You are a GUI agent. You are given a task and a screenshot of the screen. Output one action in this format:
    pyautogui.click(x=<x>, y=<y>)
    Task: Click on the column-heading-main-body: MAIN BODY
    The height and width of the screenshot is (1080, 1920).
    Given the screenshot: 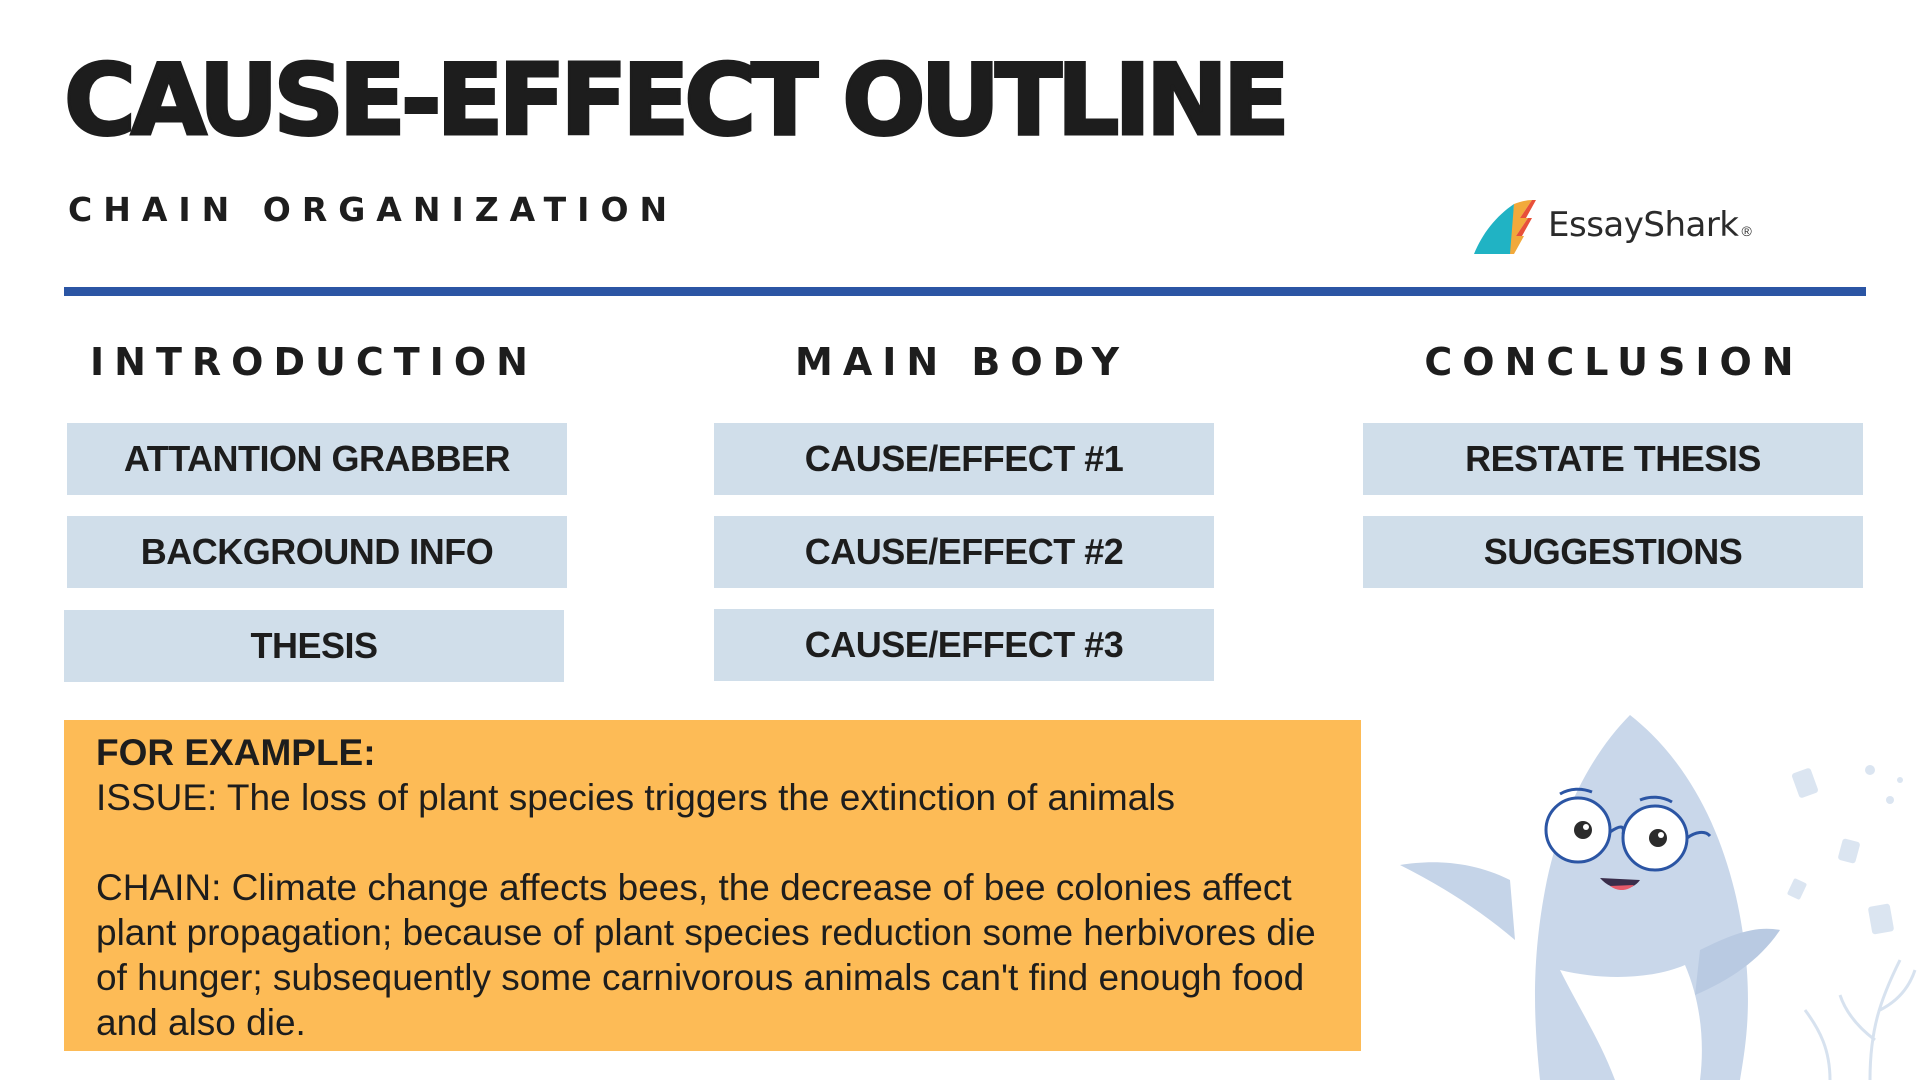 What is the action you would take?
    pyautogui.click(x=962, y=362)
    